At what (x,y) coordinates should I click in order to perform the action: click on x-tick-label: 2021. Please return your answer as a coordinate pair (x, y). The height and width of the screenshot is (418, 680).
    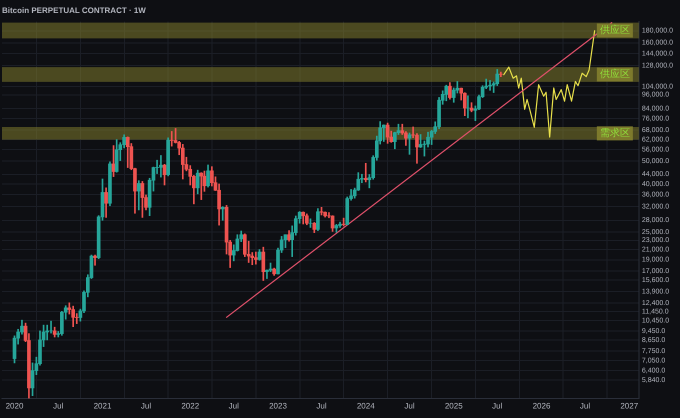
    Looking at the image, I should click on (103, 405).